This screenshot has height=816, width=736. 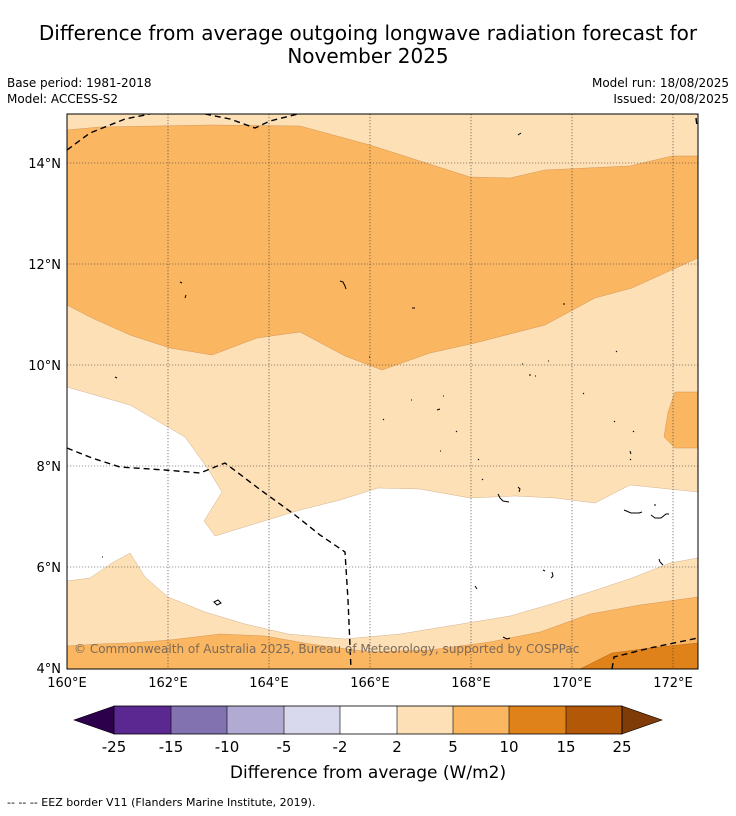 I want to click on lon-tick: 172°E, so click(x=673, y=683).